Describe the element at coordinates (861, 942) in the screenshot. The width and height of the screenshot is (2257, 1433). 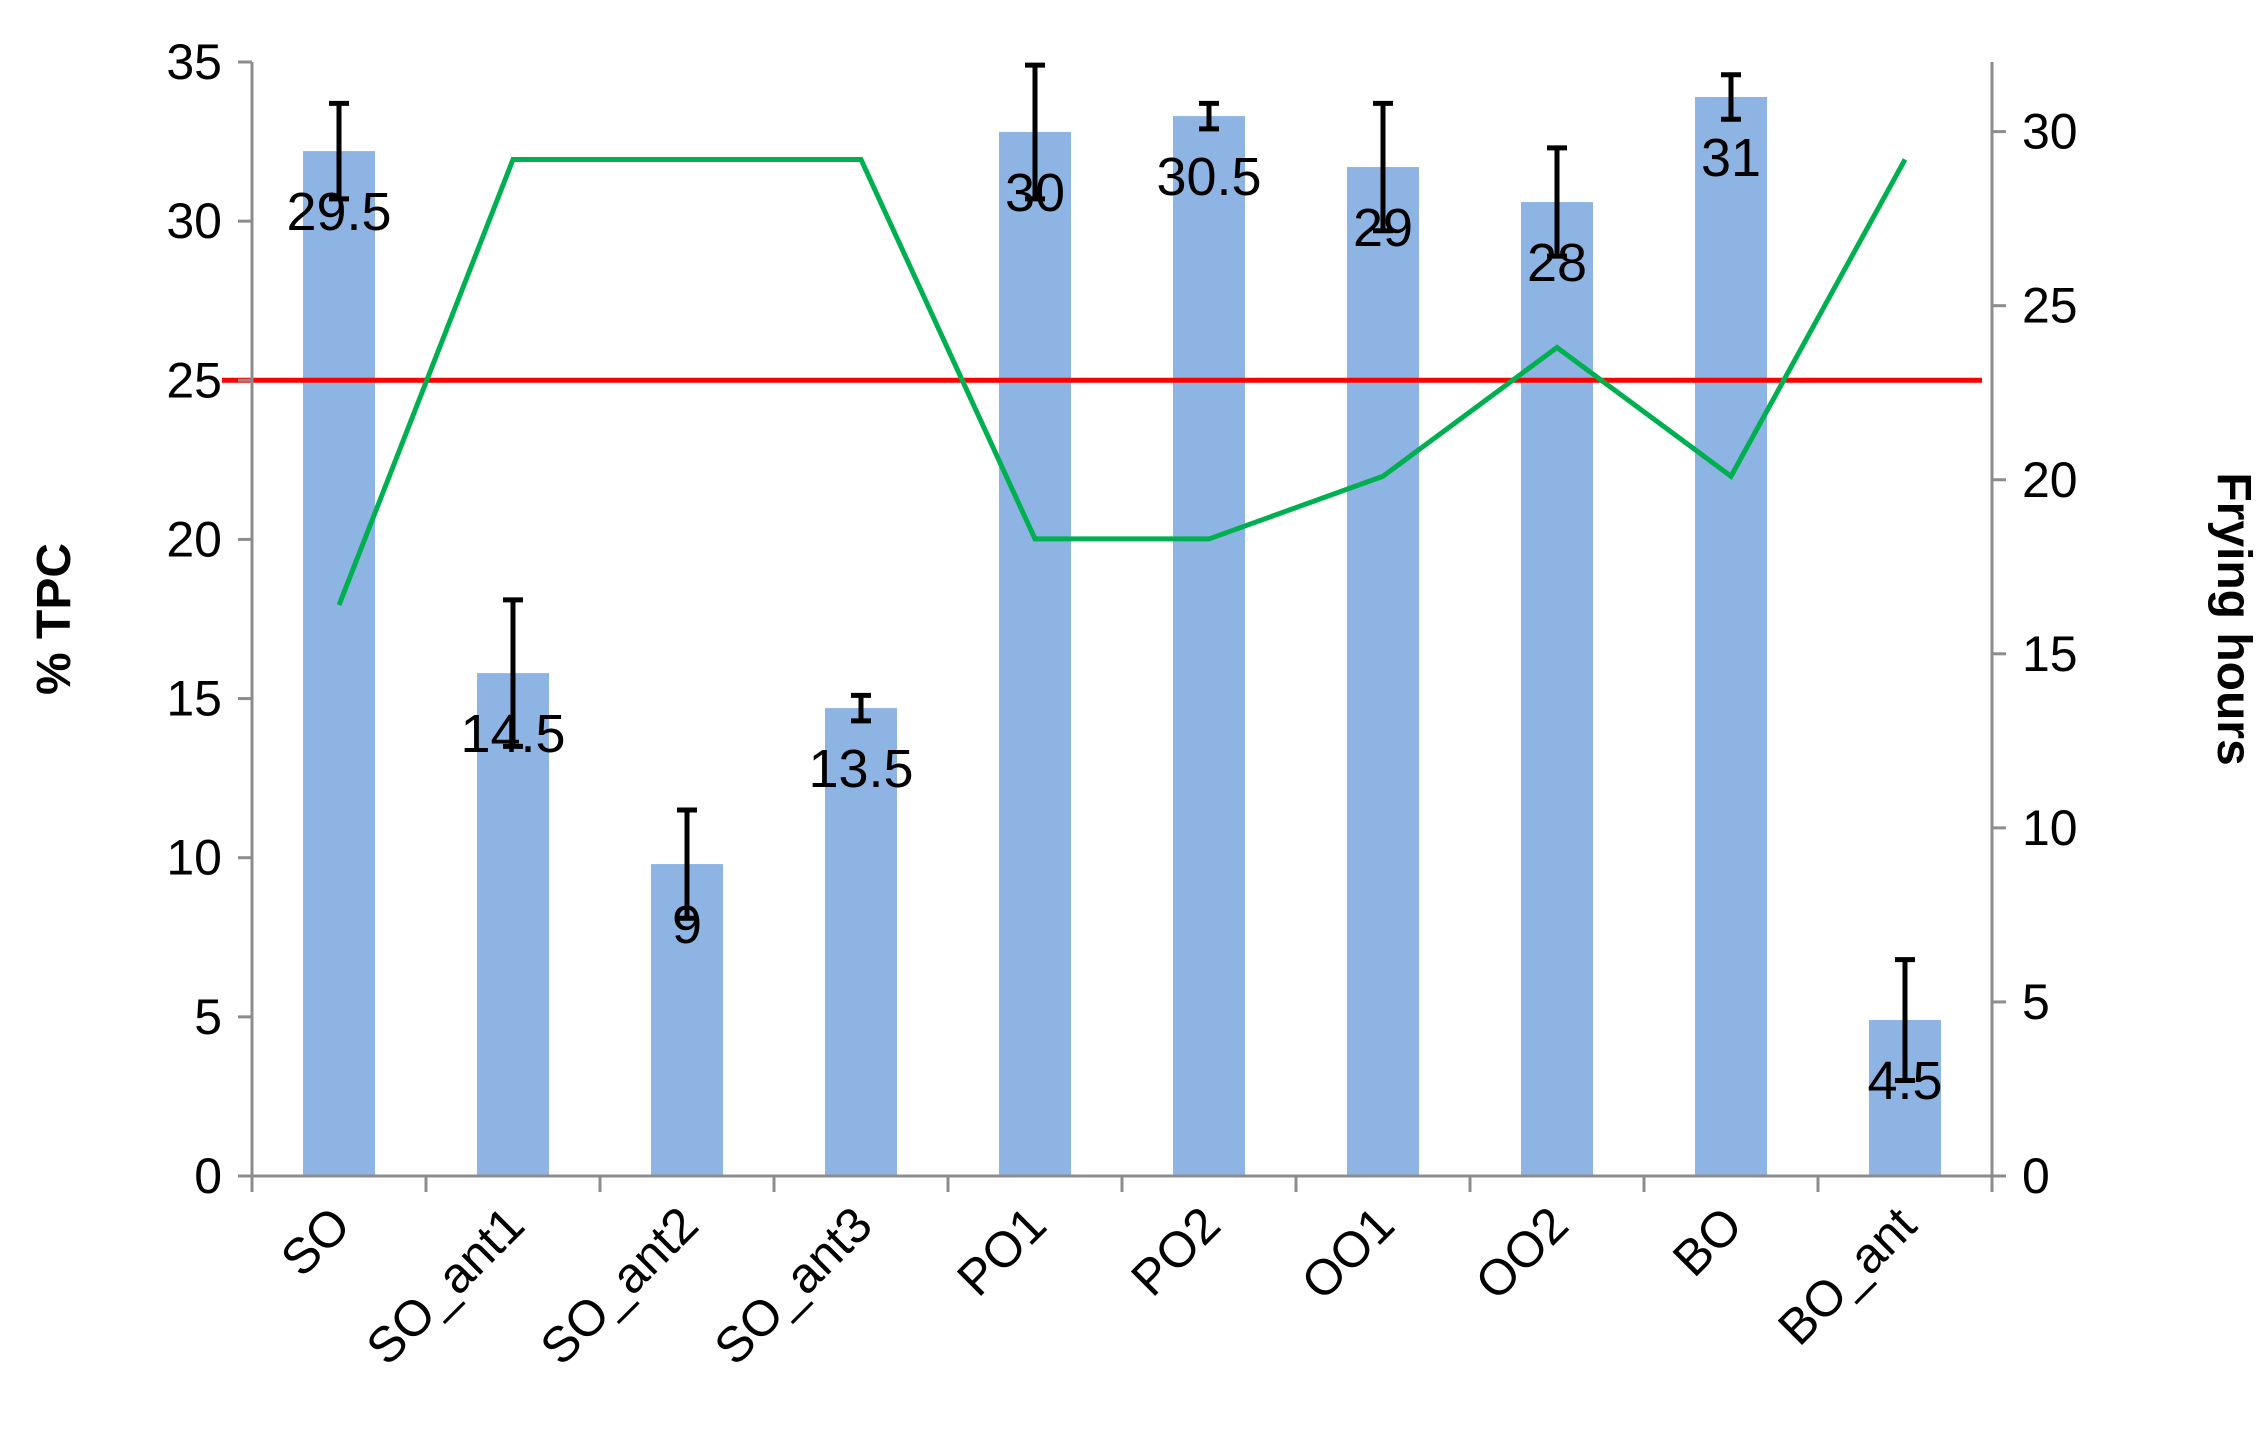
I see `bar-SO_ant3` at that location.